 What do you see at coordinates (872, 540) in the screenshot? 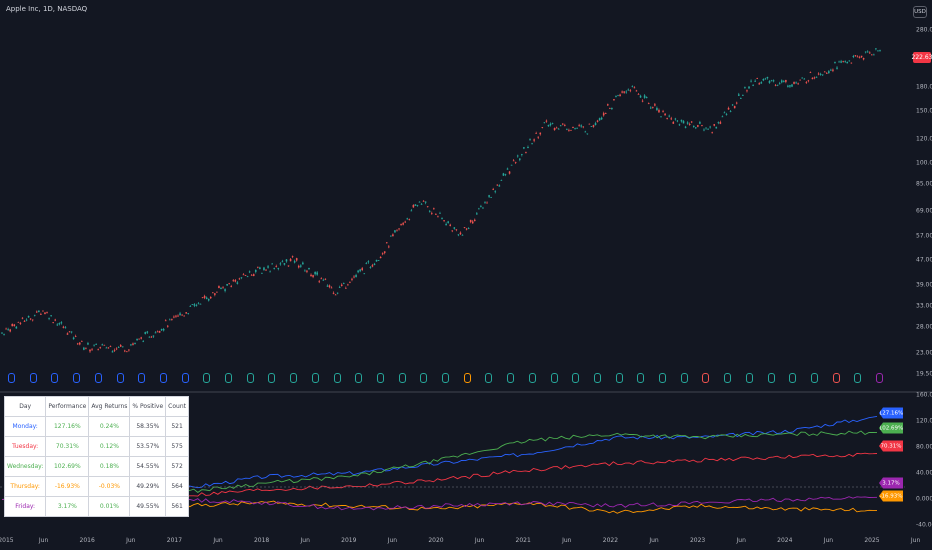
I see `time-tick: 2025` at bounding box center [872, 540].